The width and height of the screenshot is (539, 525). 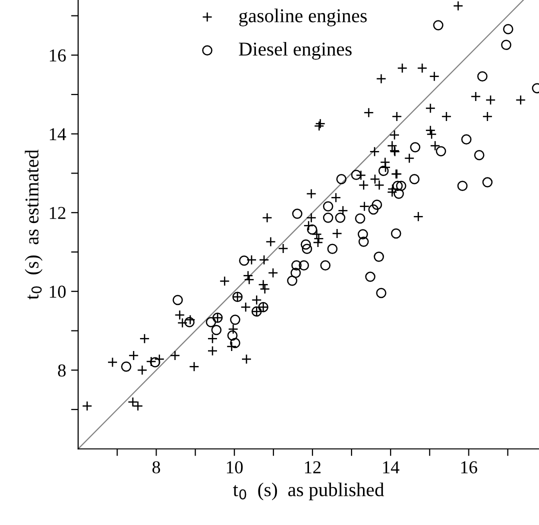 I want to click on y-tick-label: 12, so click(x=58, y=212).